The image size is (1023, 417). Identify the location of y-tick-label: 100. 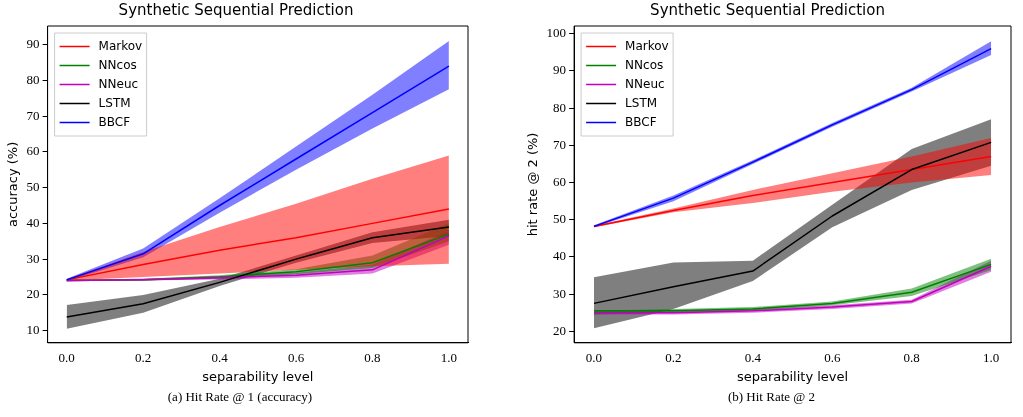
(556, 33).